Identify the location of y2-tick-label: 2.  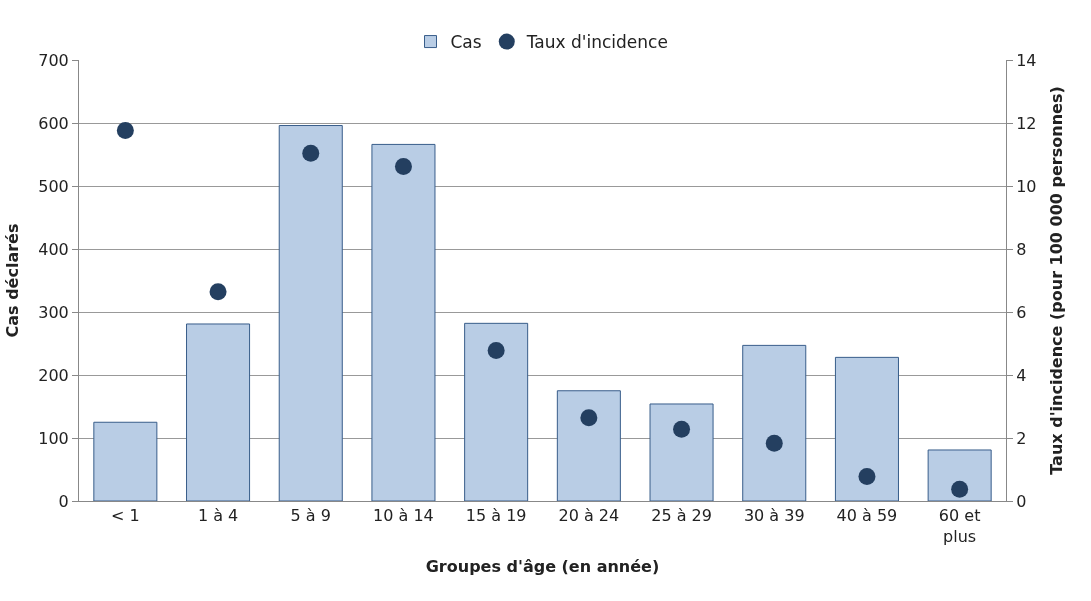
(1021, 438).